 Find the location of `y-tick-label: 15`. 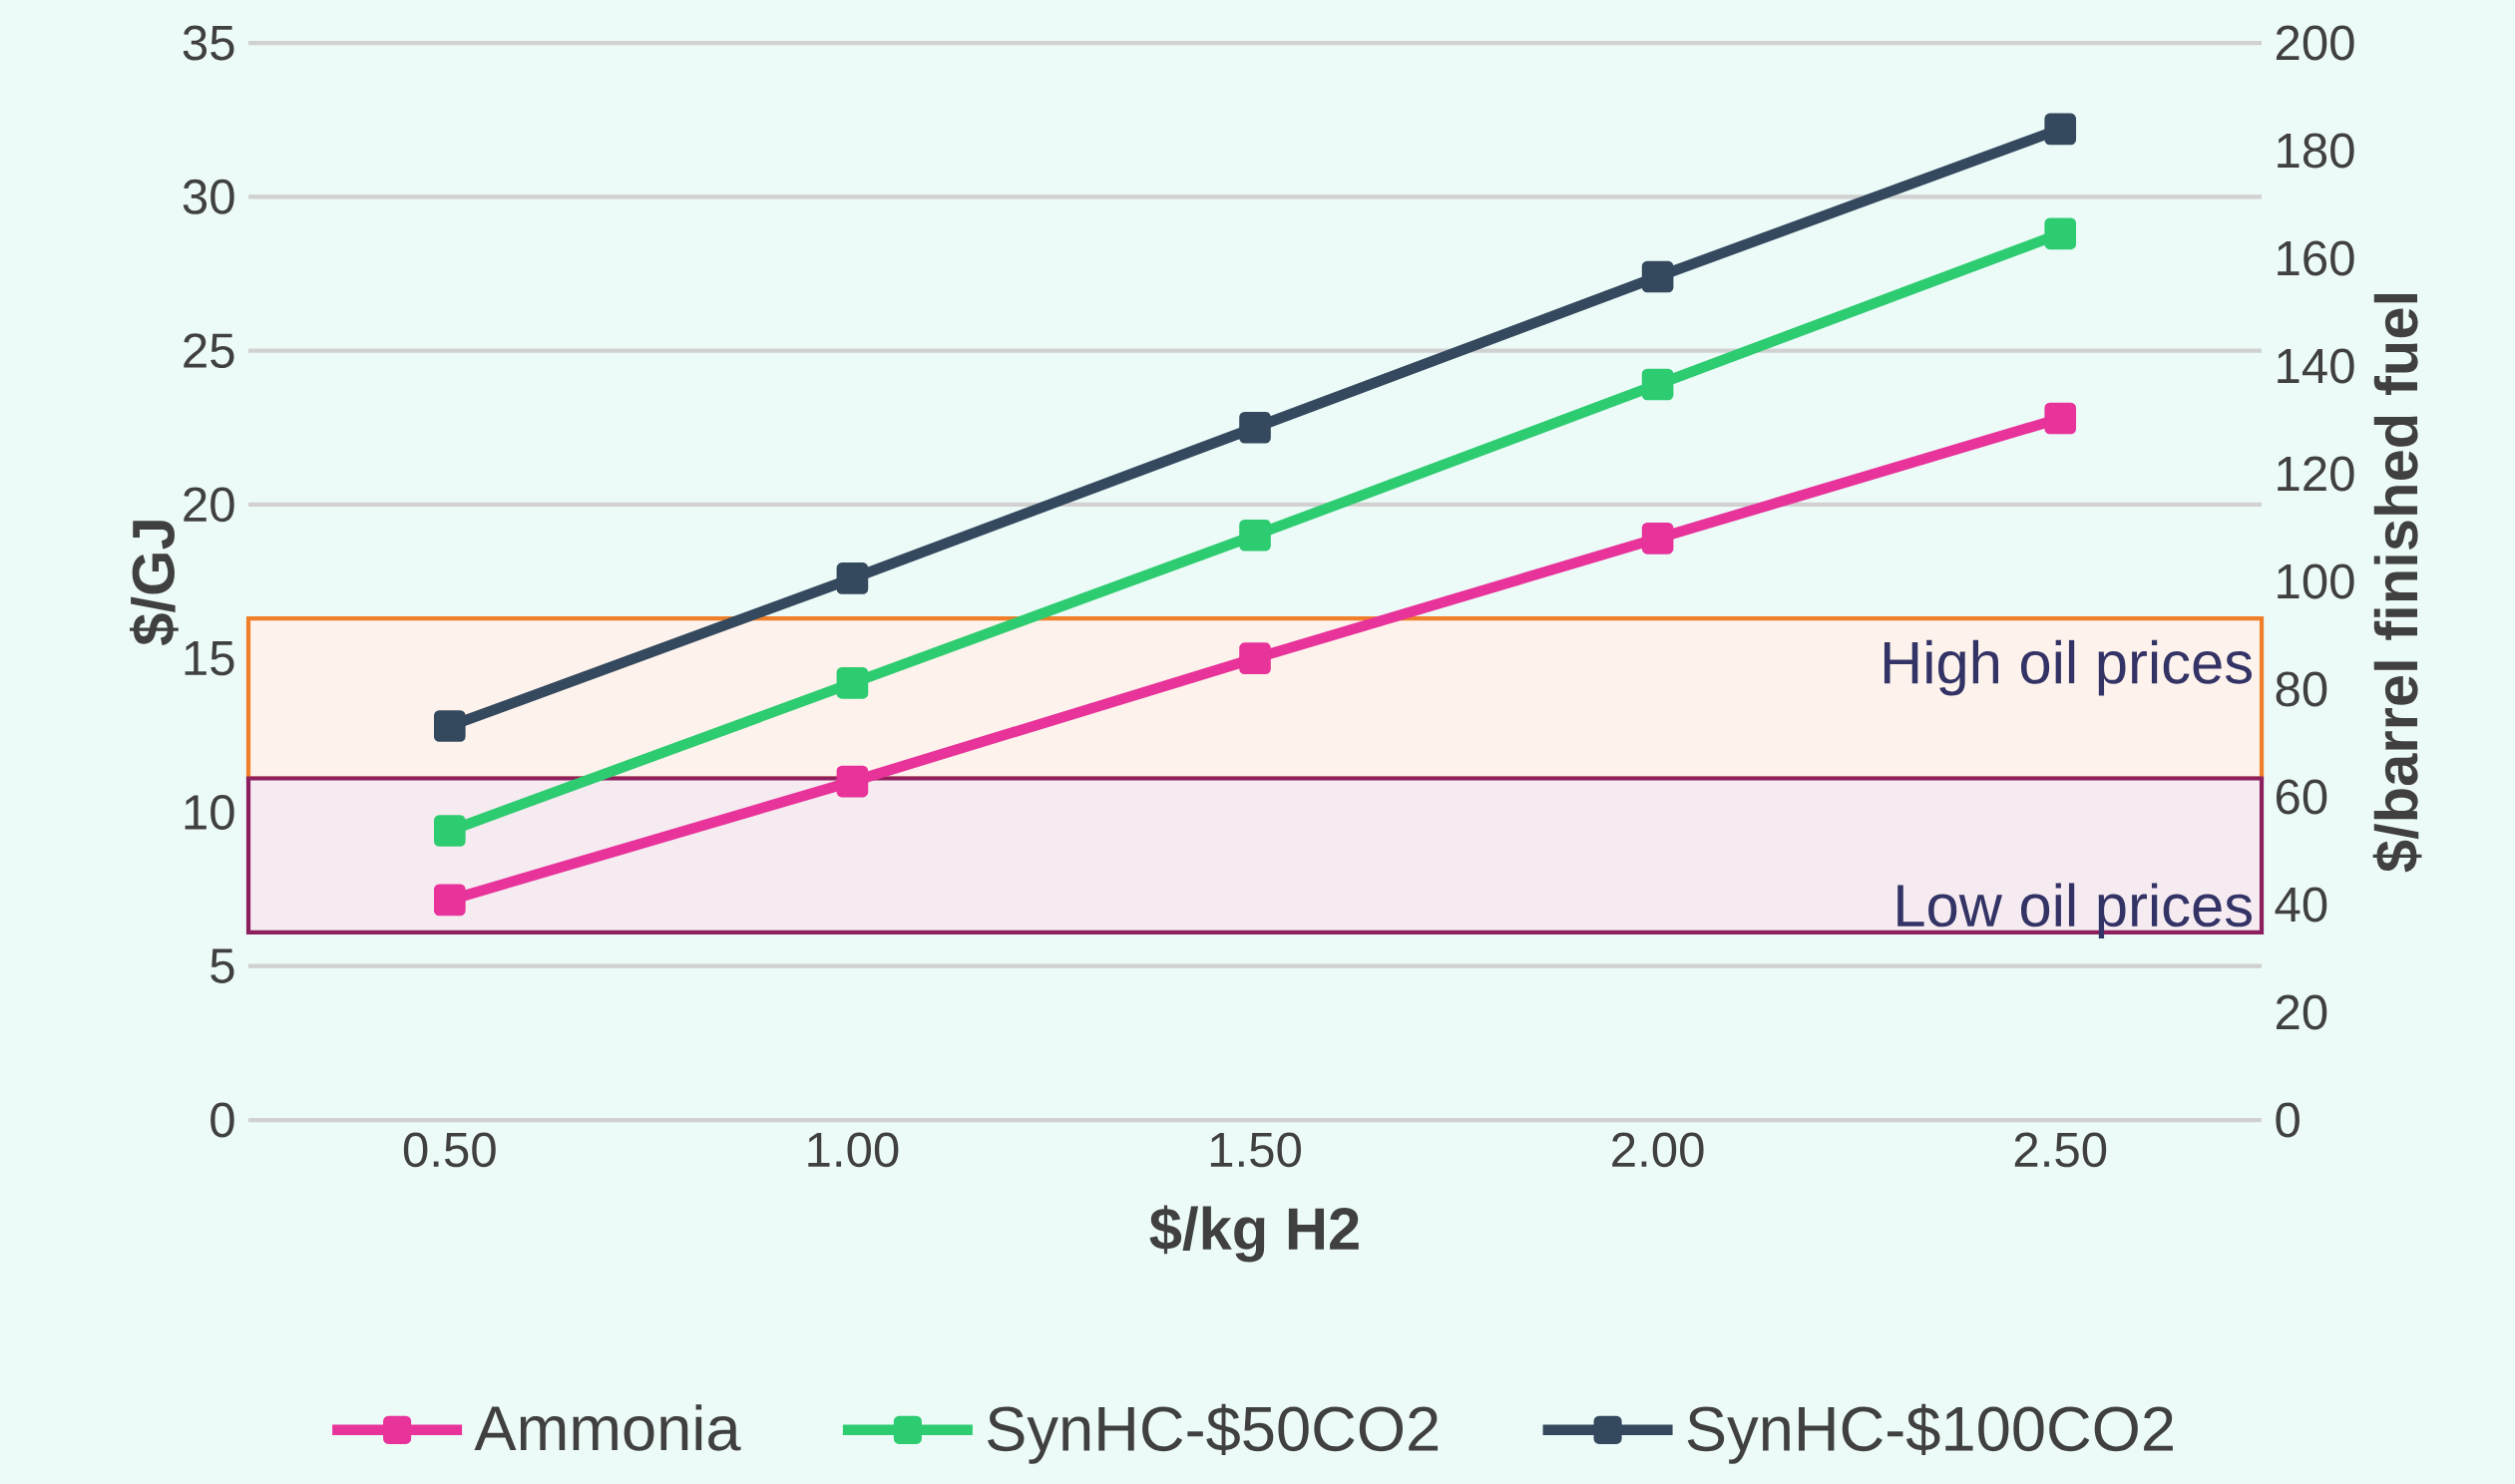

y-tick-label: 15 is located at coordinates (209, 658).